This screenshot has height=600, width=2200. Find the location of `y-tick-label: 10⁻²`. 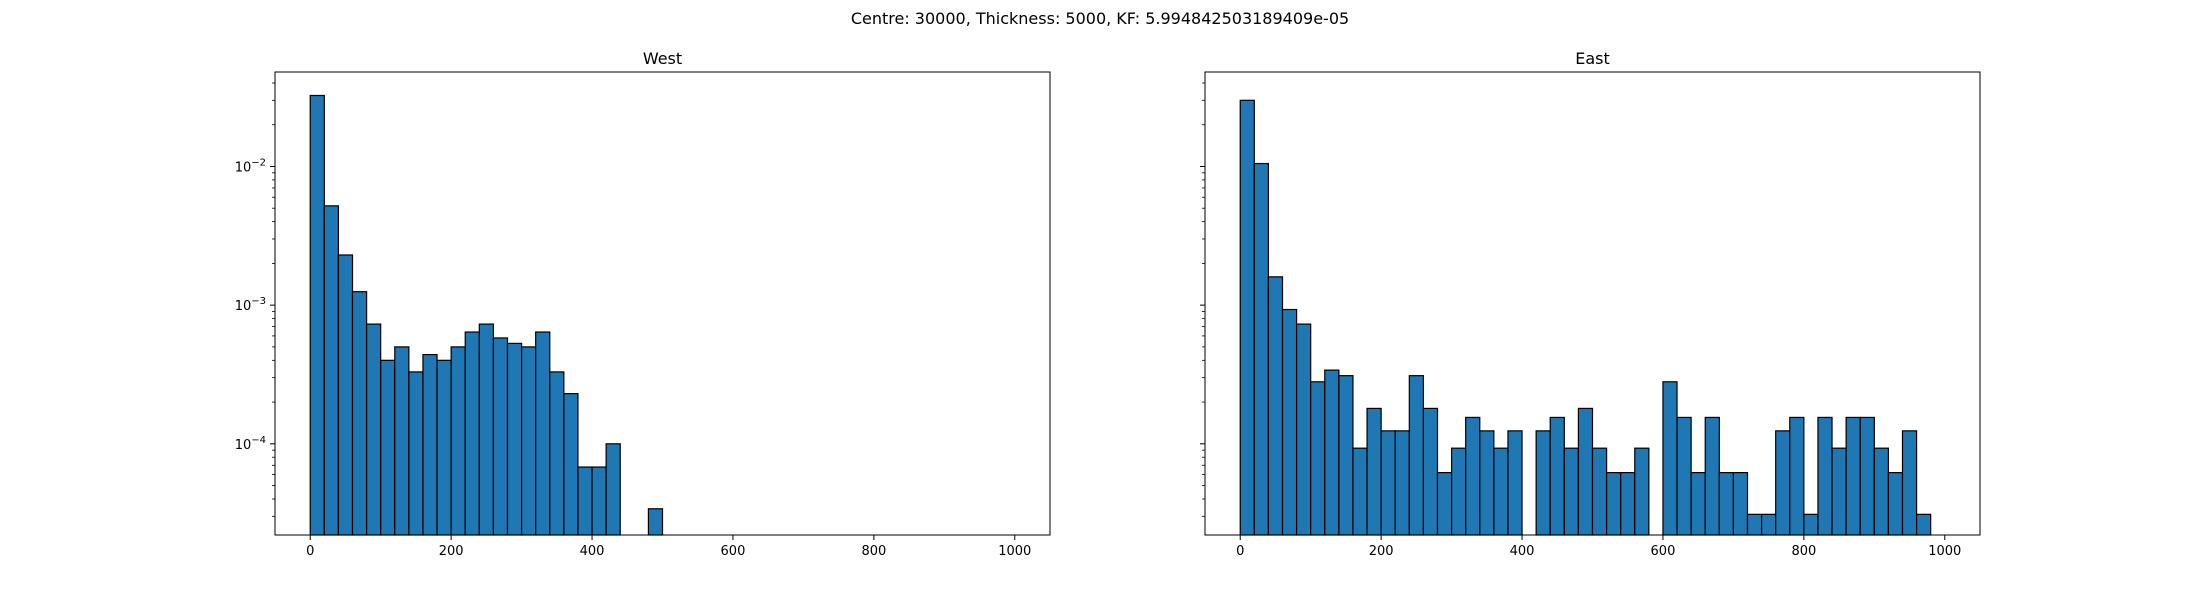

y-tick-label: 10⁻² is located at coordinates (250, 166).